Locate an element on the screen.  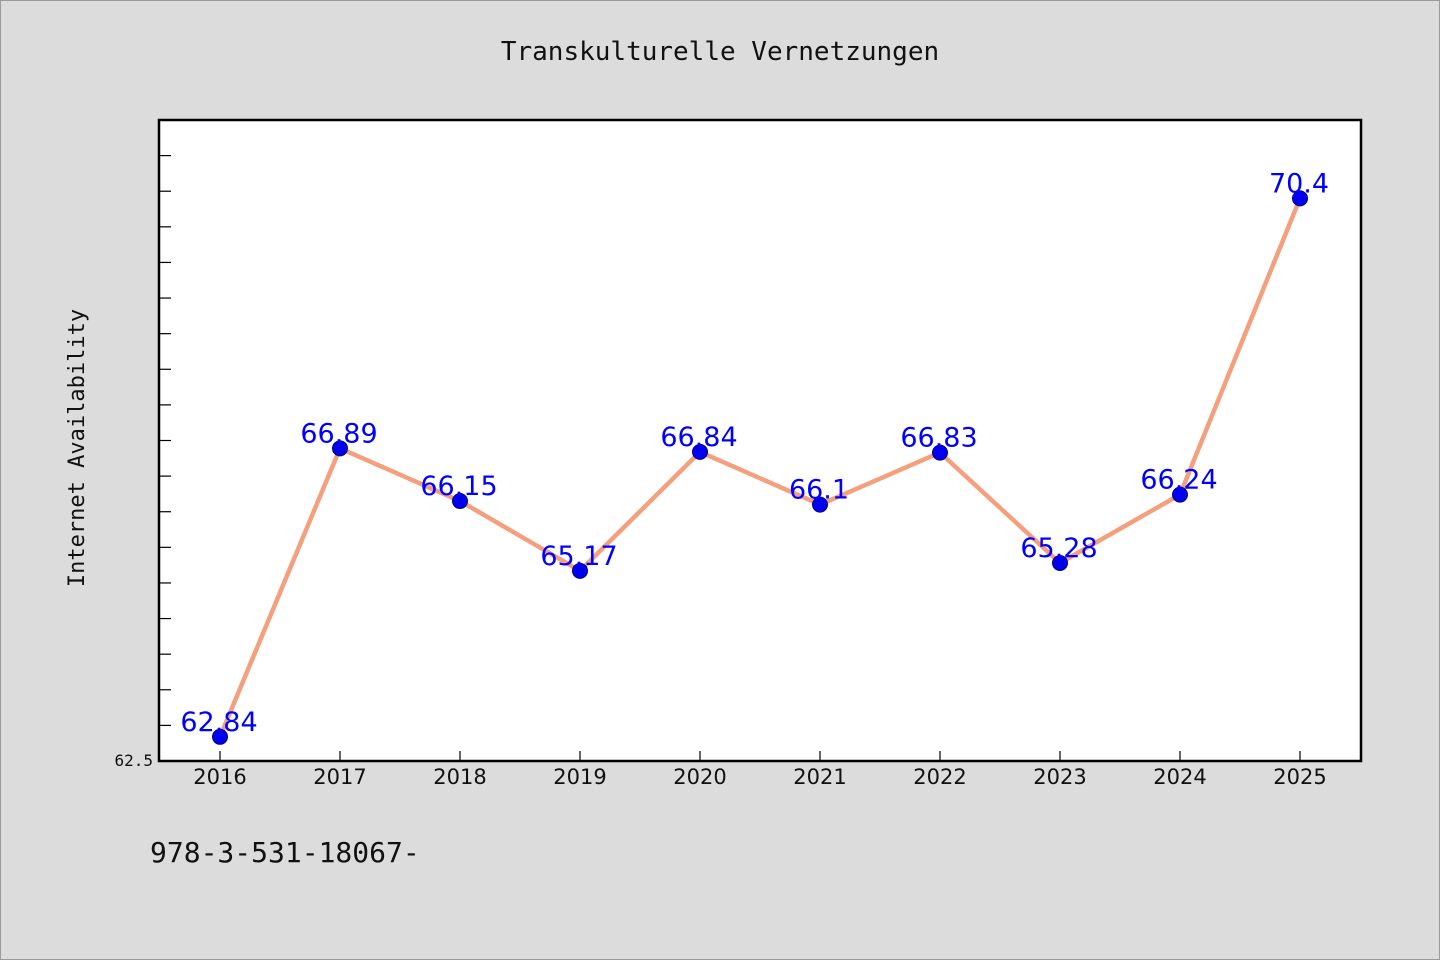
data-label: 66.84 is located at coordinates (698, 437).